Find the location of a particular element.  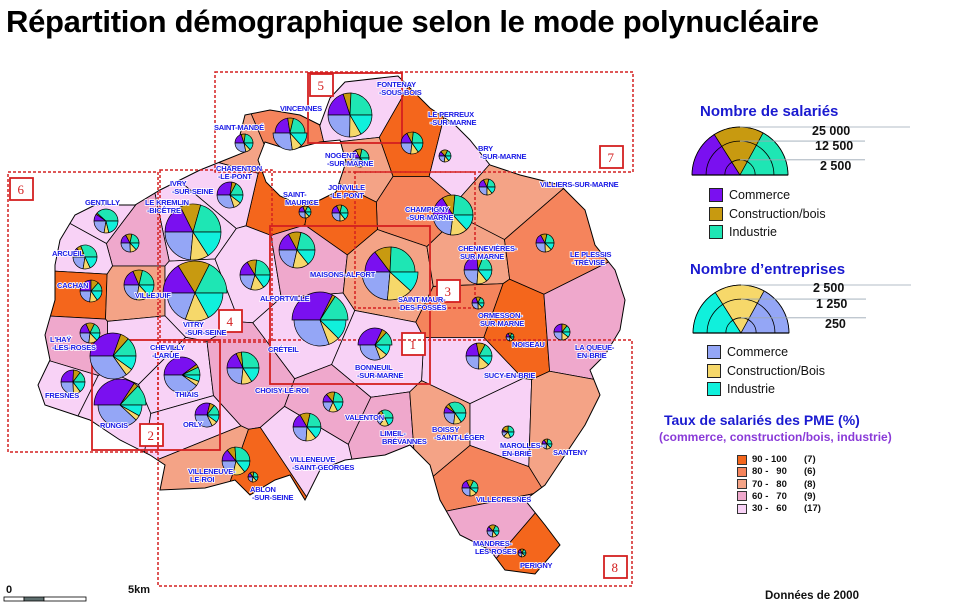

label-line: -LARUE is located at coordinates (165, 355).